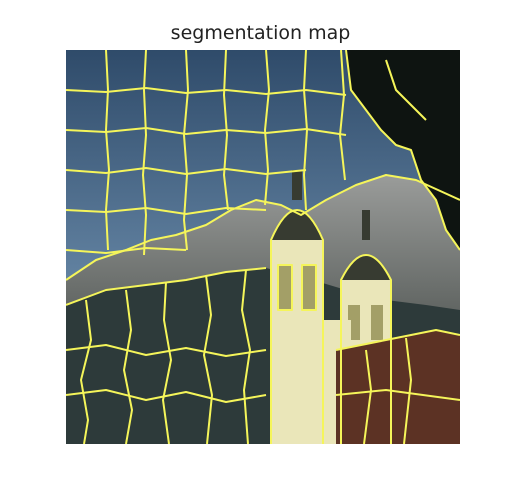  Describe the element at coordinates (260, 33) in the screenshot. I see `figure-title: segmentation map` at that location.